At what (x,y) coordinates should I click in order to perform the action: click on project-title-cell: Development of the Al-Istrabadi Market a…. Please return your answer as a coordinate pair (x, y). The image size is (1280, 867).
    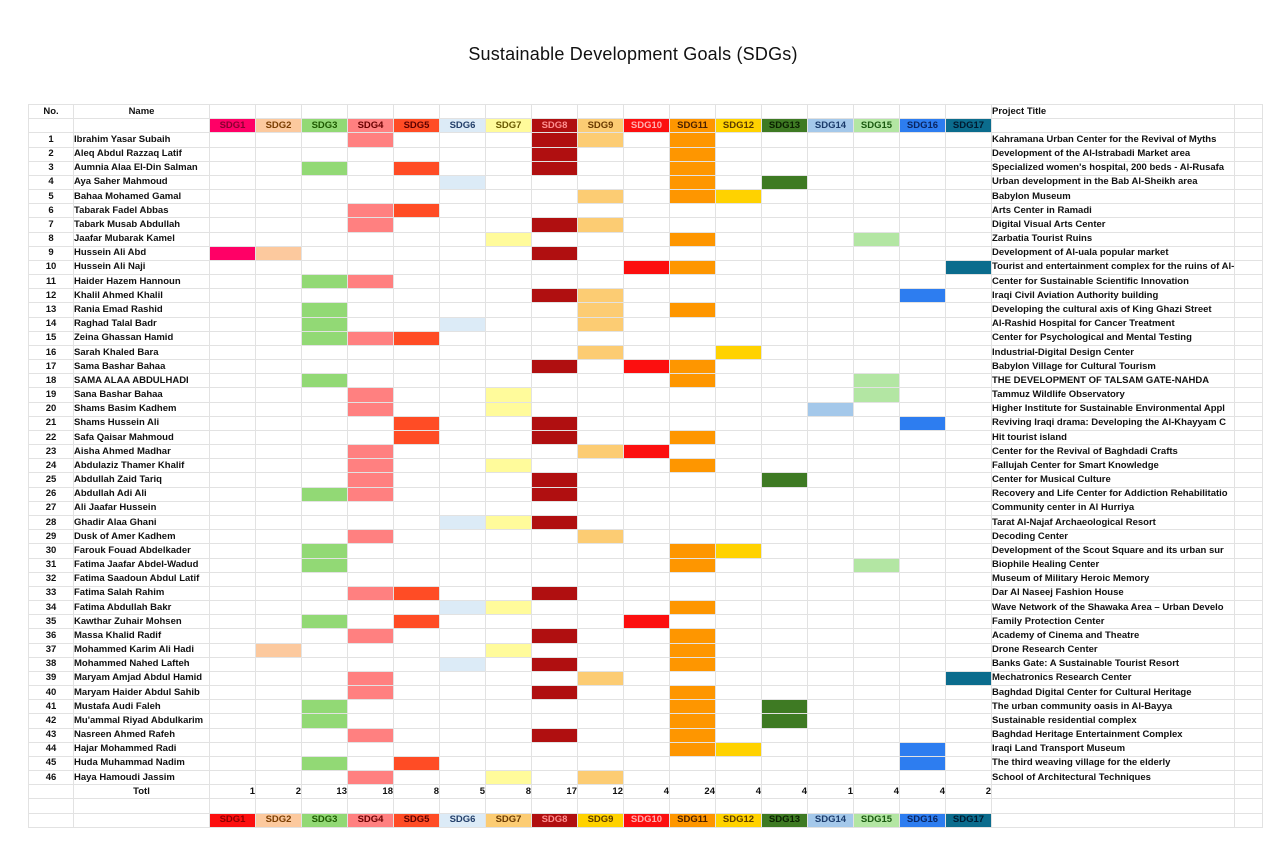
    Looking at the image, I should click on (1113, 154).